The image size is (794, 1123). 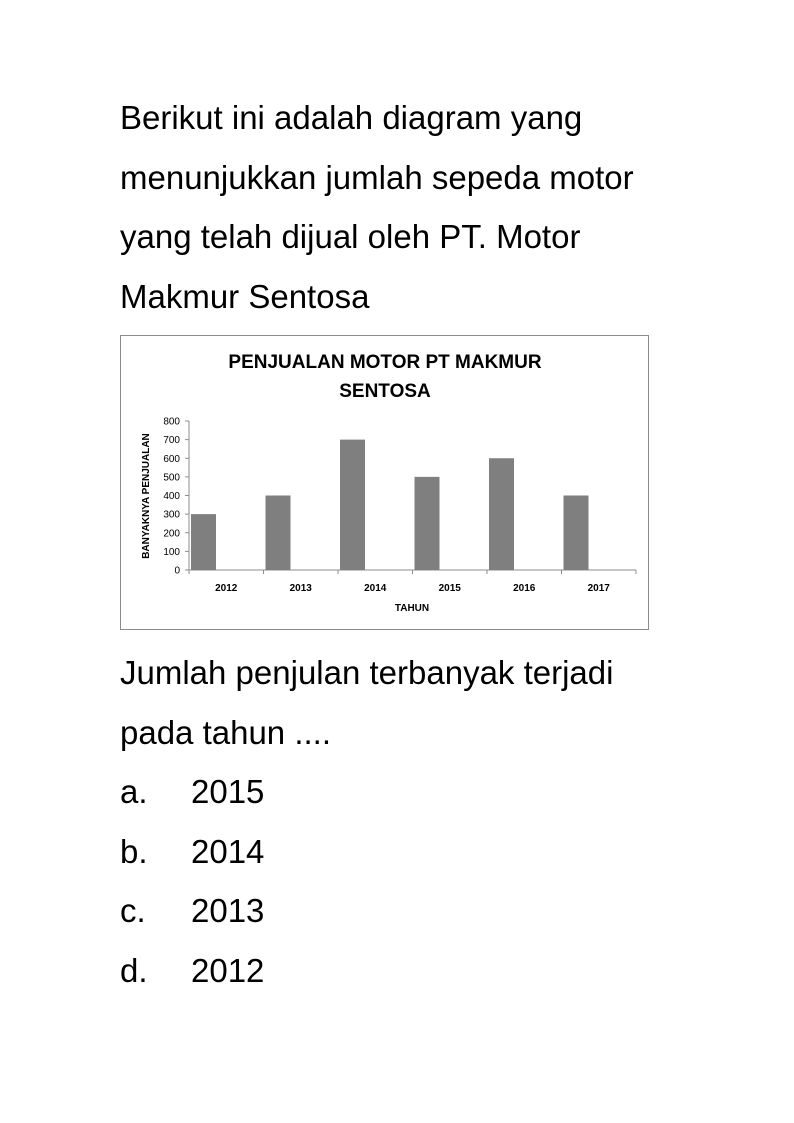 What do you see at coordinates (203, 542) in the screenshot?
I see `bar-2012` at bounding box center [203, 542].